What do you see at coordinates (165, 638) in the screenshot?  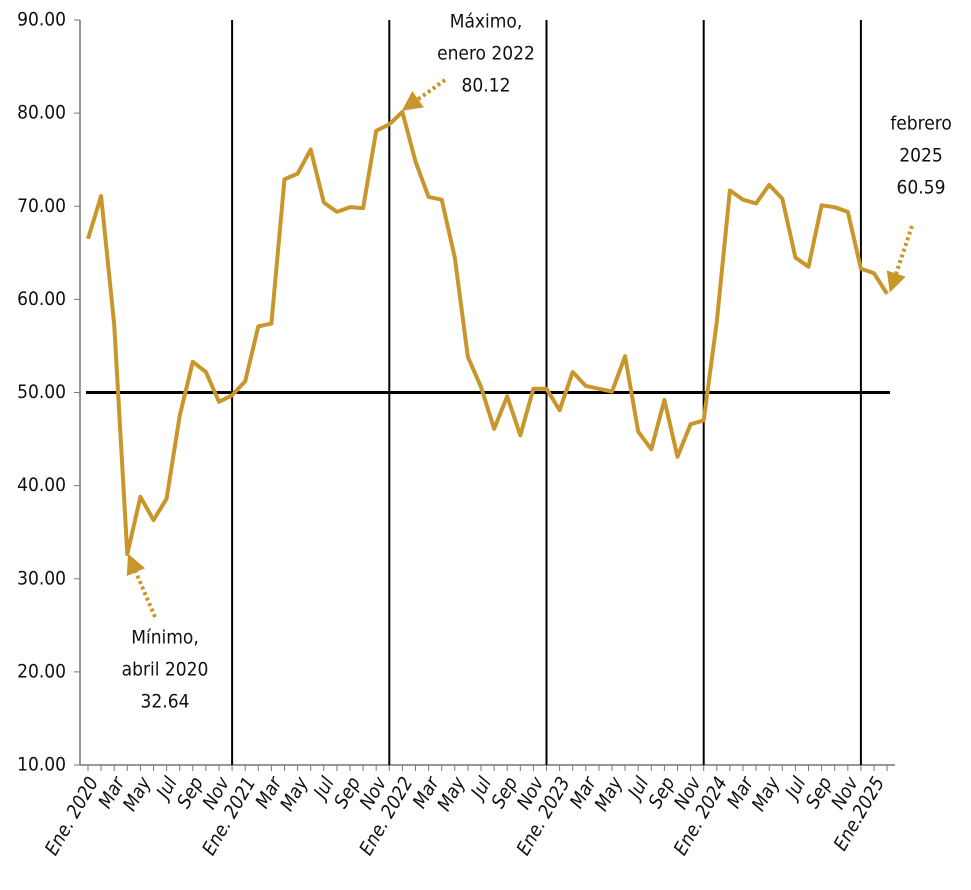 I see `annotation-text: Mínimo,` at bounding box center [165, 638].